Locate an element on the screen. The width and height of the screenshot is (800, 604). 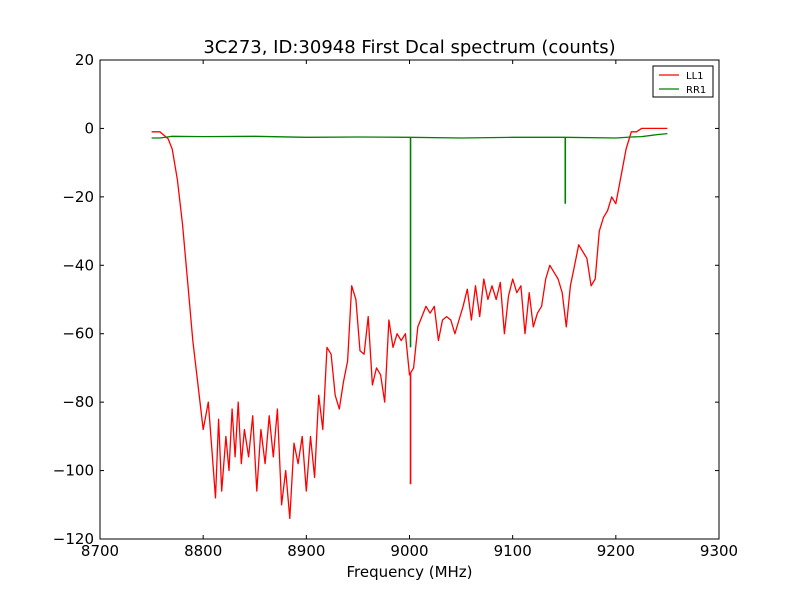
x-tick-label: 9000 is located at coordinates (409, 551).